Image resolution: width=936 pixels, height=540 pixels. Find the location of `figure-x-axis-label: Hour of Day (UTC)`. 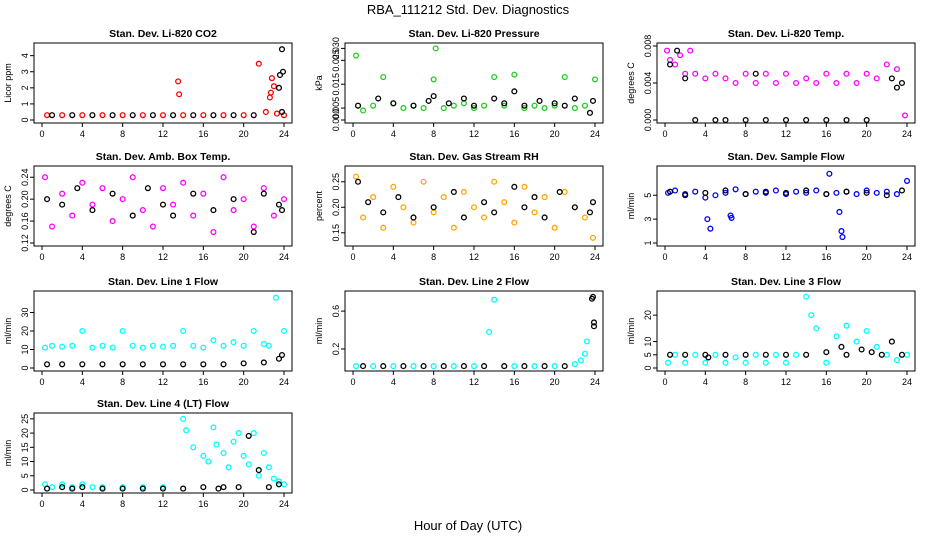

figure-x-axis-label: Hour of Day (UTC) is located at coordinates (468, 525).